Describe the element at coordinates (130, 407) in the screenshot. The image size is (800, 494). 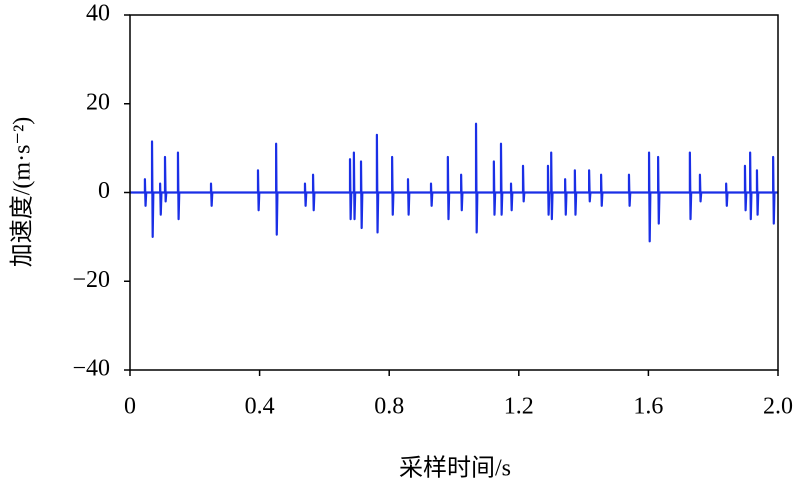
I see `x-tick-label: 0` at that location.